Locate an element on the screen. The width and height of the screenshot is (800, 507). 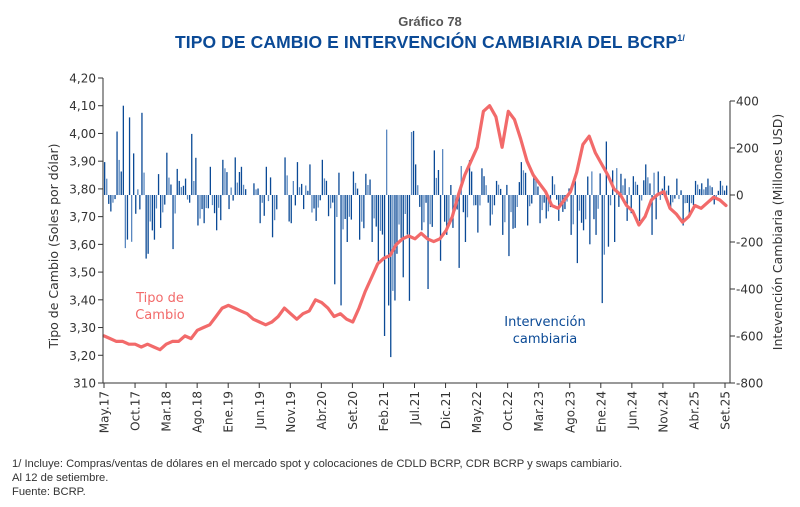
date-note: Al 12 de setiembre. is located at coordinates (60, 478).